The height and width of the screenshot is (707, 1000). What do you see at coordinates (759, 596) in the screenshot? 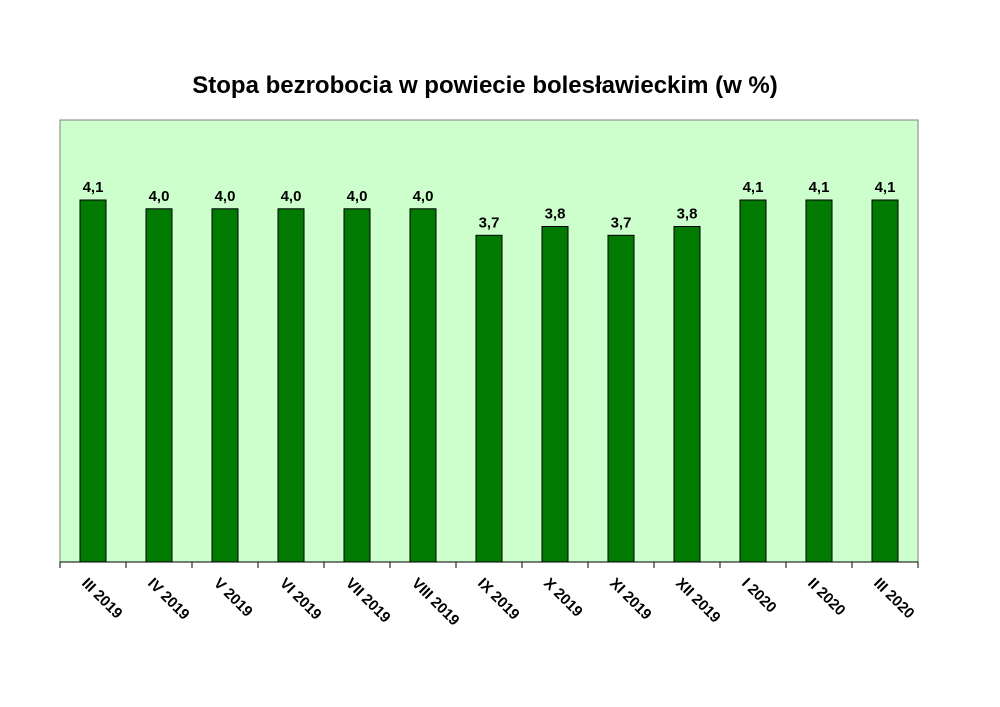
I see `x-tick-label: I 2020` at bounding box center [759, 596].